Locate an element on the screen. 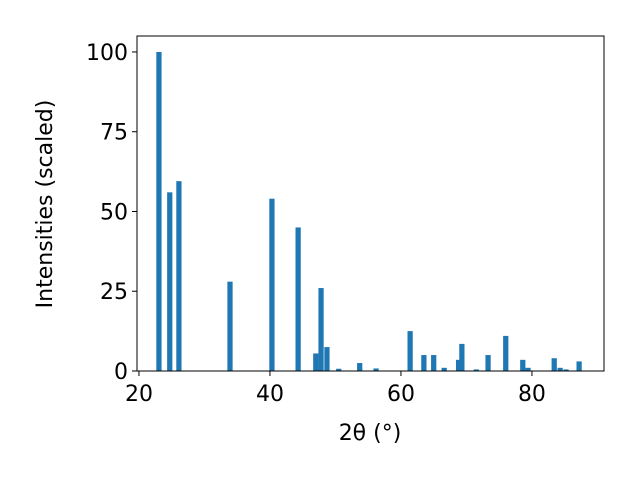 The height and width of the screenshot is (480, 640). y-tick-label: 75 is located at coordinates (114, 133).